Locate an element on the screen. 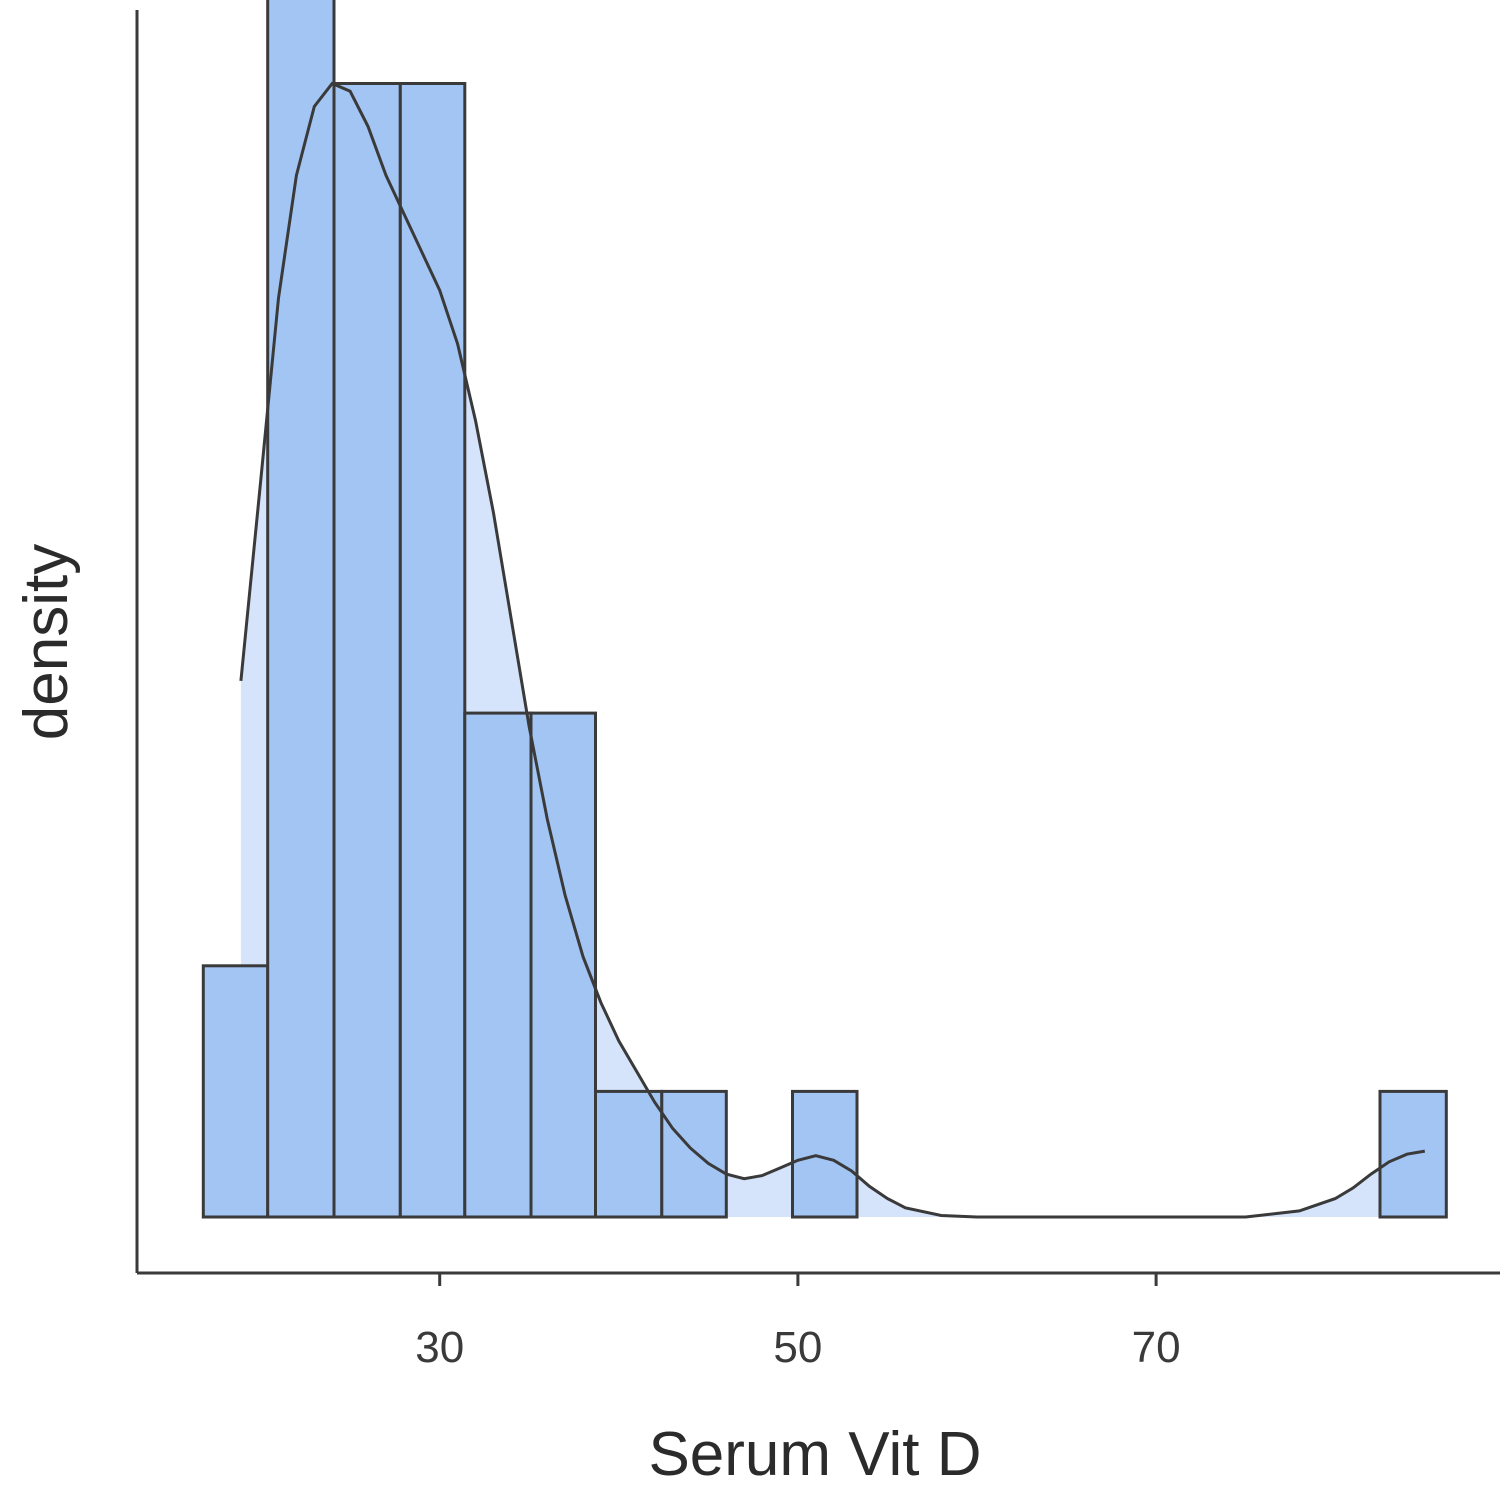 The height and width of the screenshot is (1489, 1508). x-tick-label: 70 is located at coordinates (1156, 1347).